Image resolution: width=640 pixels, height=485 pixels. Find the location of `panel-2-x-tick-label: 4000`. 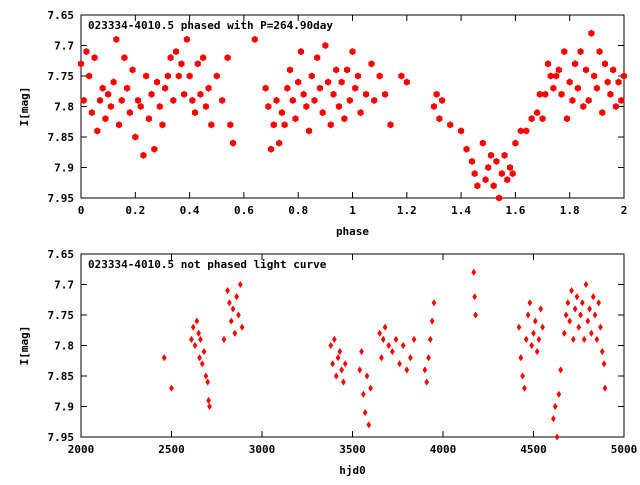

panel-2-x-tick-label: 4000 is located at coordinates (443, 449).